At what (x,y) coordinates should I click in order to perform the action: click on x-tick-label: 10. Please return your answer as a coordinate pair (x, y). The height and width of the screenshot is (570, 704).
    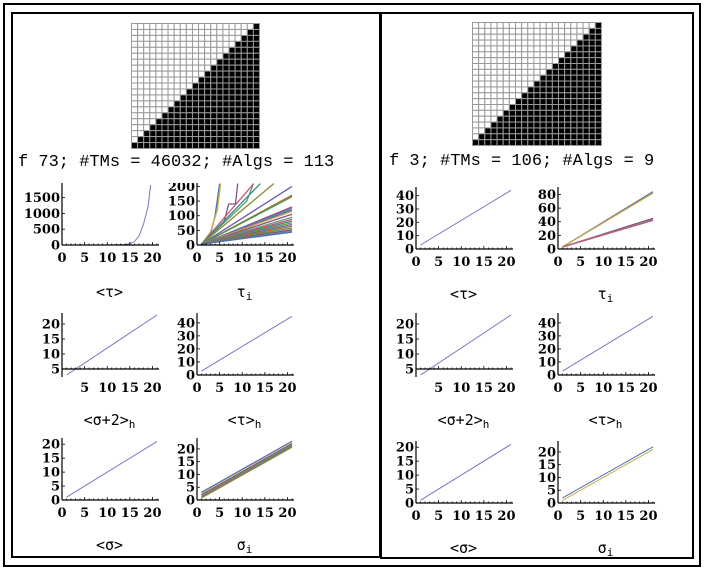
    Looking at the image, I should click on (107, 258).